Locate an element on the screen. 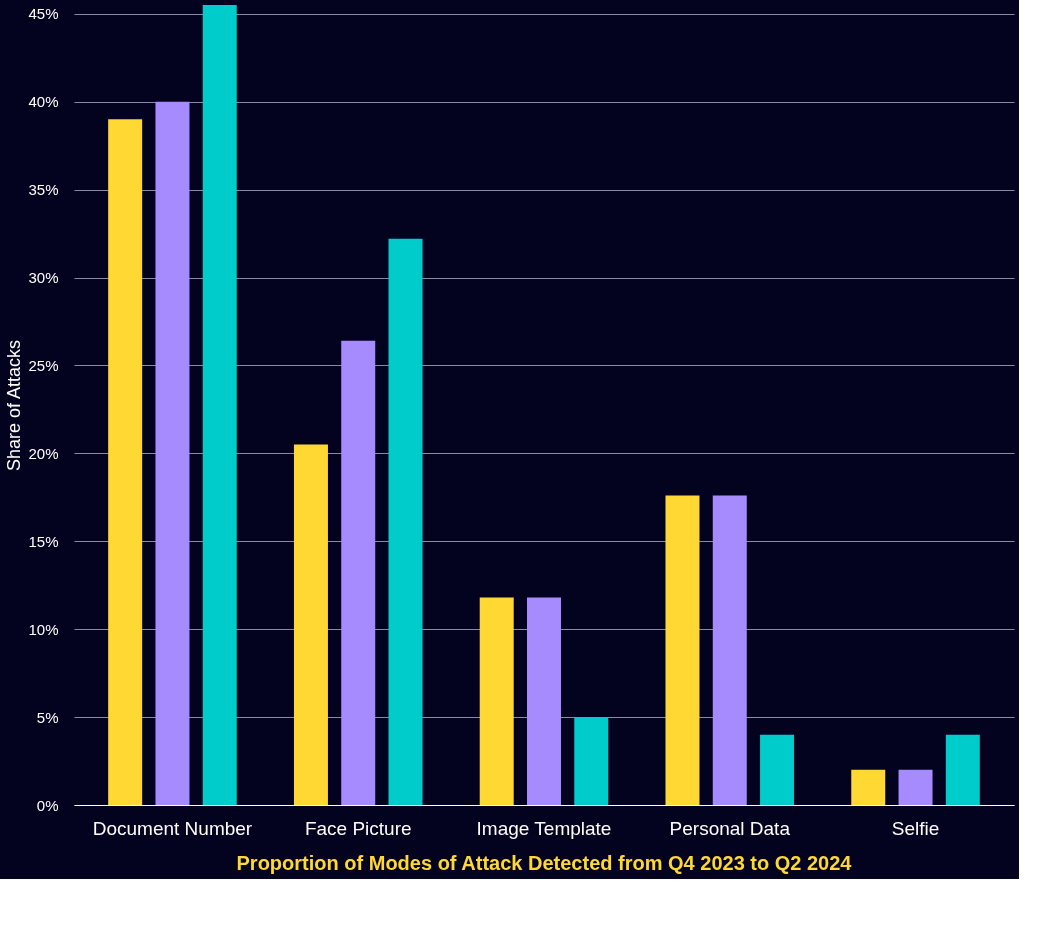 The width and height of the screenshot is (1040, 929). x-tick-label: Personal Data is located at coordinates (730, 828).